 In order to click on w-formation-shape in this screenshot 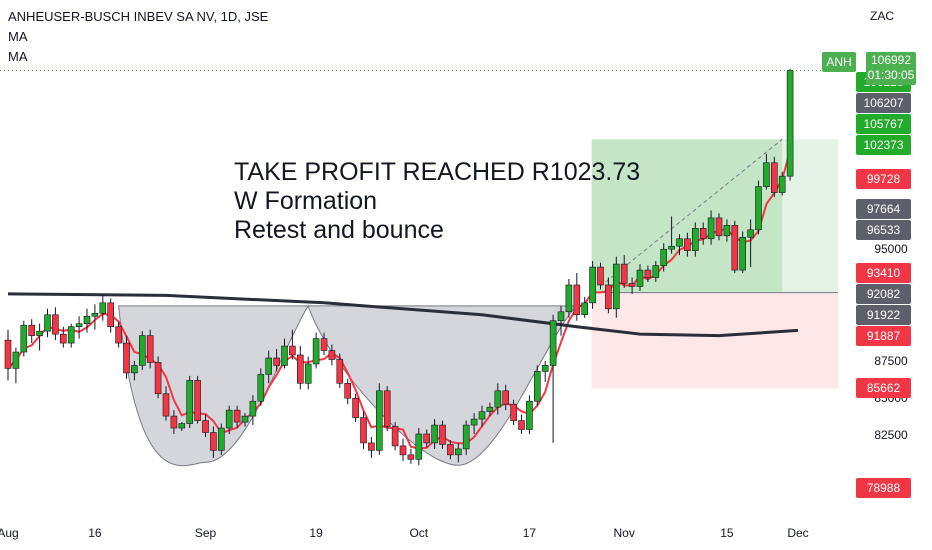, I will do `click(348, 385)`.